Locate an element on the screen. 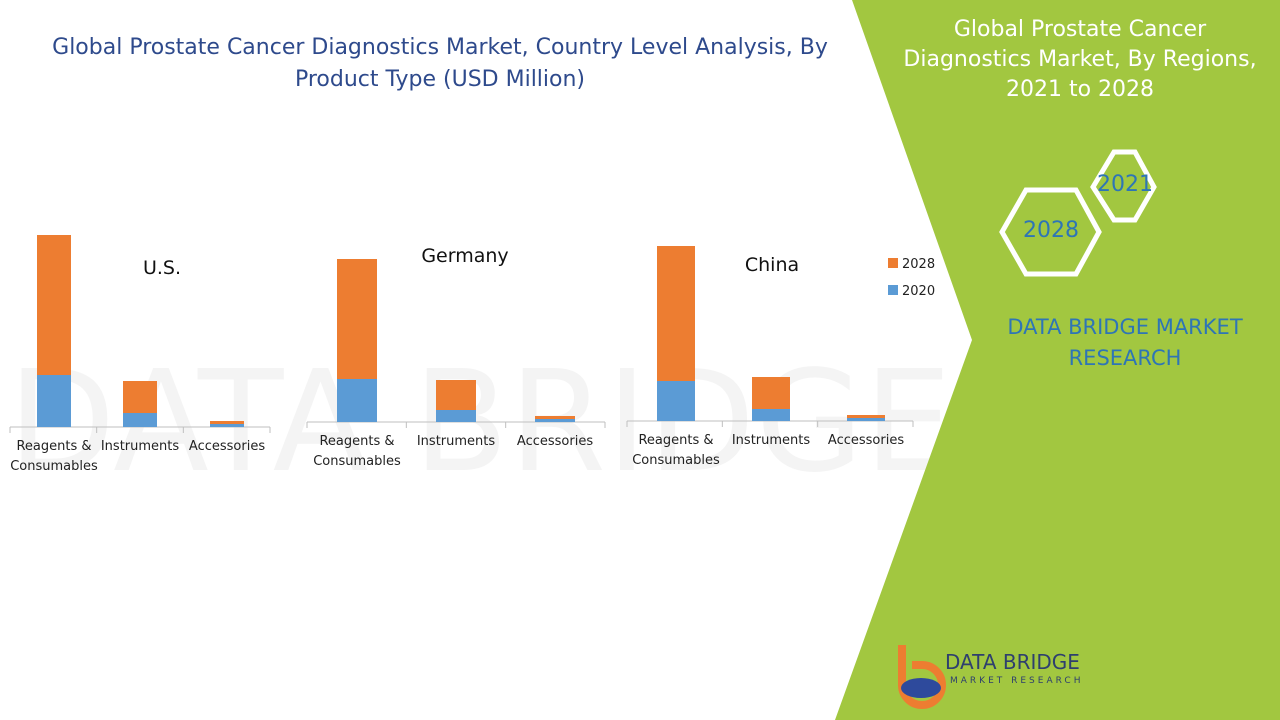 Image resolution: width=1280 pixels, height=720 pixels. hex-label: 2021 is located at coordinates (1125, 184).